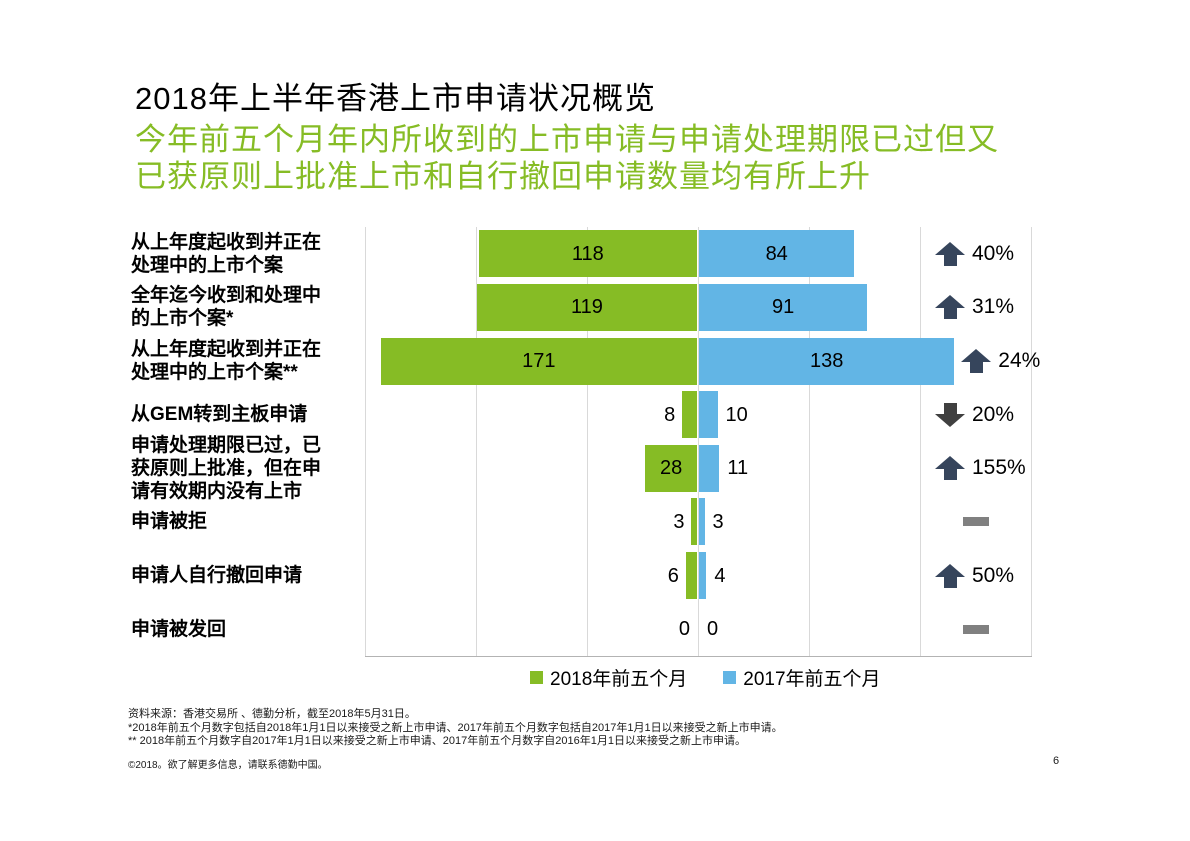 The width and height of the screenshot is (1190, 841). Describe the element at coordinates (673, 575) in the screenshot. I see `bar-value-2018: 6` at that location.